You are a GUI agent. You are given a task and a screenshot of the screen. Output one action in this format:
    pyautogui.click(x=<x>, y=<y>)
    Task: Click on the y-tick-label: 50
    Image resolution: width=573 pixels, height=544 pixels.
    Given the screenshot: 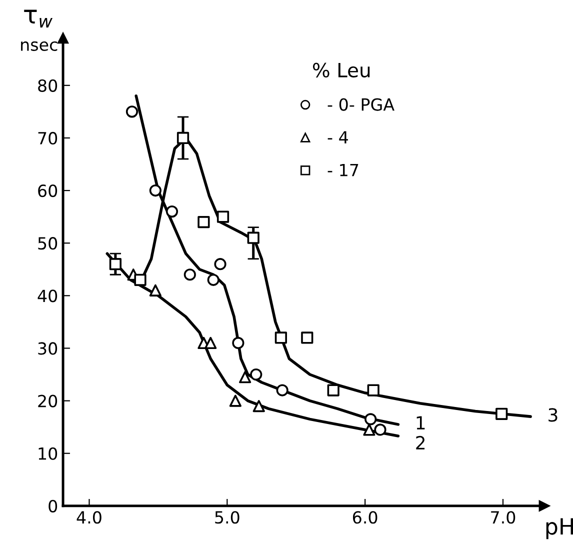 What is the action you would take?
    pyautogui.click(x=48, y=243)
    